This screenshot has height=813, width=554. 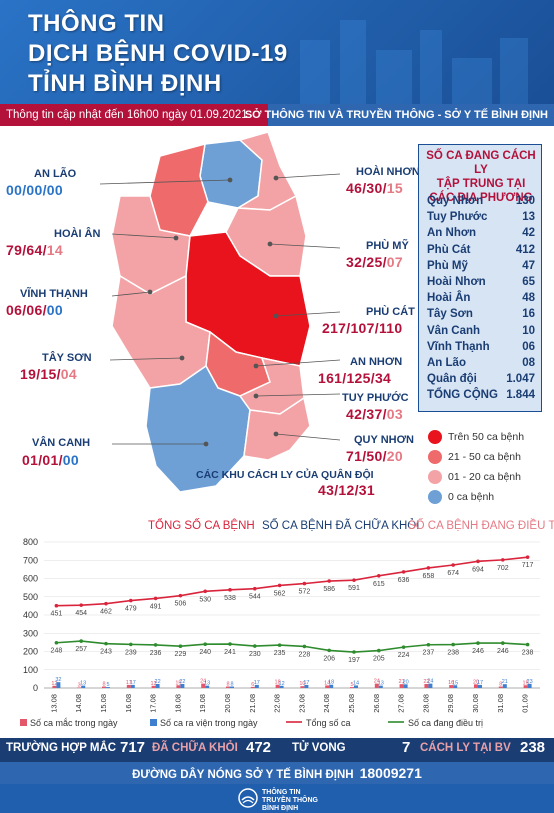 What do you see at coordinates (327, 683) in the screenshot?
I see `bar-data-label: 14` at bounding box center [327, 683].